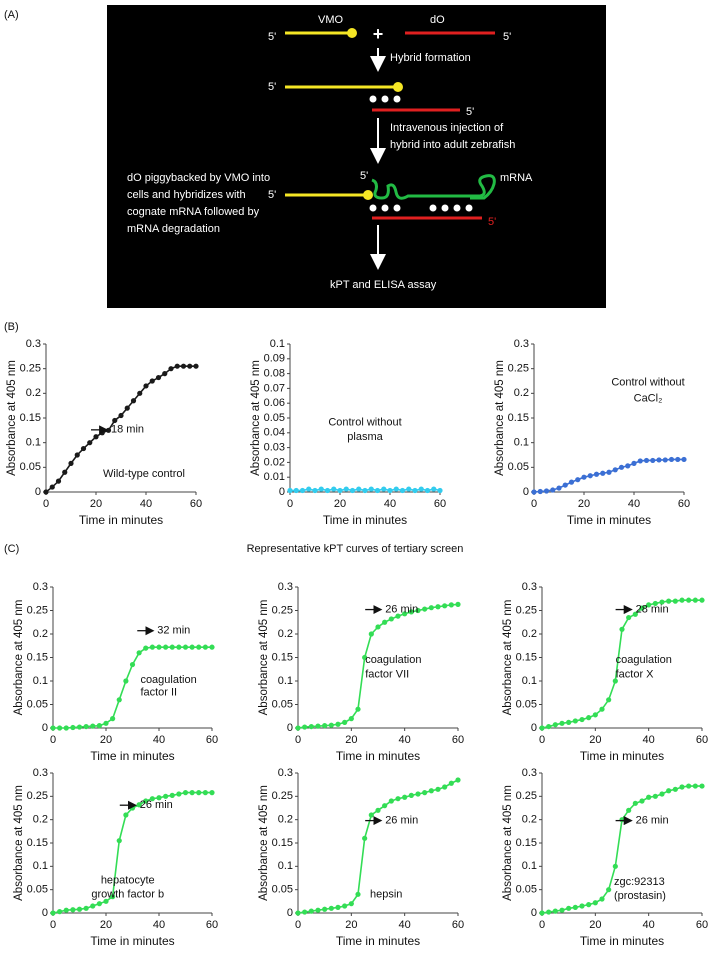 This screenshot has height=979, width=709. I want to click on curve-label: factor II, so click(158, 693).